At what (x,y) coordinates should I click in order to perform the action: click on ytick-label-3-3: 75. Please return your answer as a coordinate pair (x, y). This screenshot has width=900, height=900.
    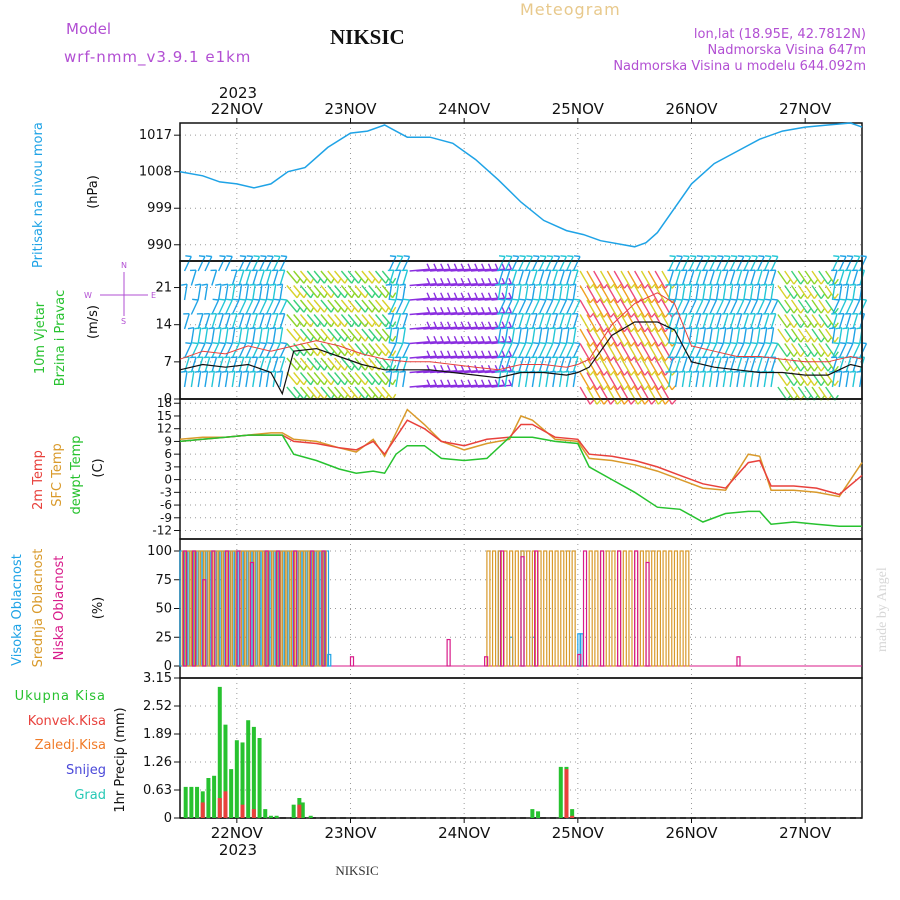
    Looking at the image, I should click on (163, 580).